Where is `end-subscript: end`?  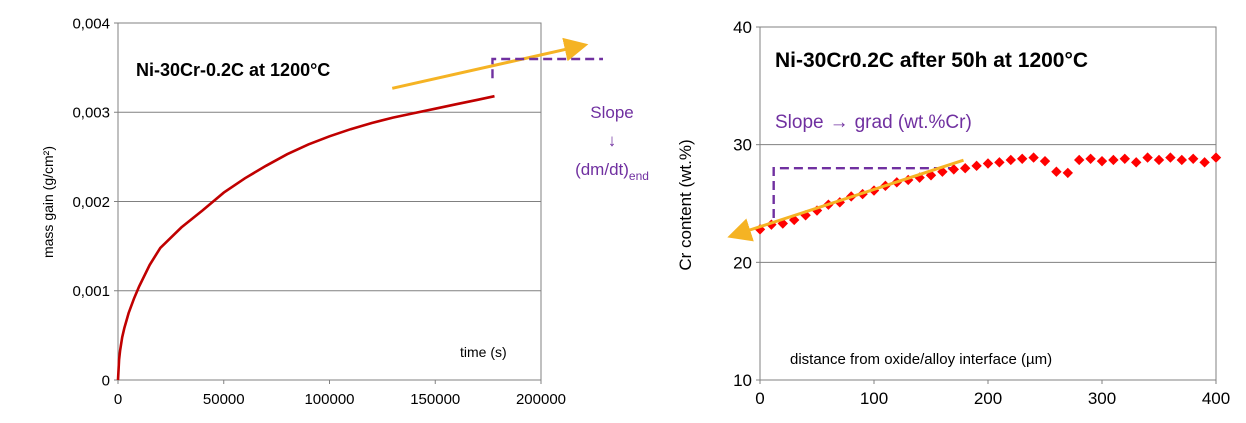 end-subscript: end is located at coordinates (639, 176).